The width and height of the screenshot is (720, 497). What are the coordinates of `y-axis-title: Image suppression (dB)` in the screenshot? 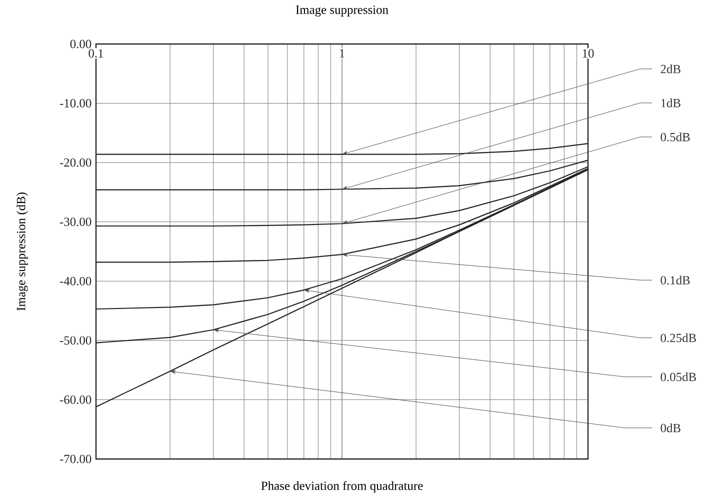 It's located at (22, 251).